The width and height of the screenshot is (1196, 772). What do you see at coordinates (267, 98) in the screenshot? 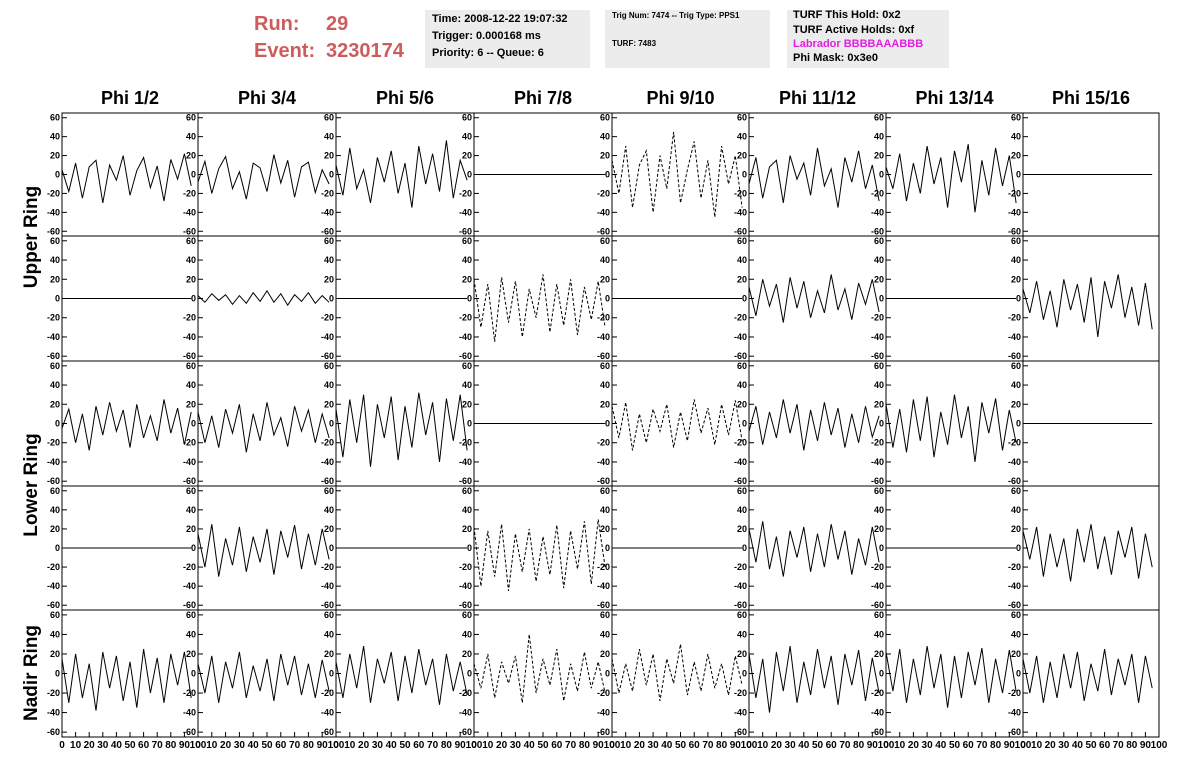
I see `column-label: Phi 3/4` at bounding box center [267, 98].